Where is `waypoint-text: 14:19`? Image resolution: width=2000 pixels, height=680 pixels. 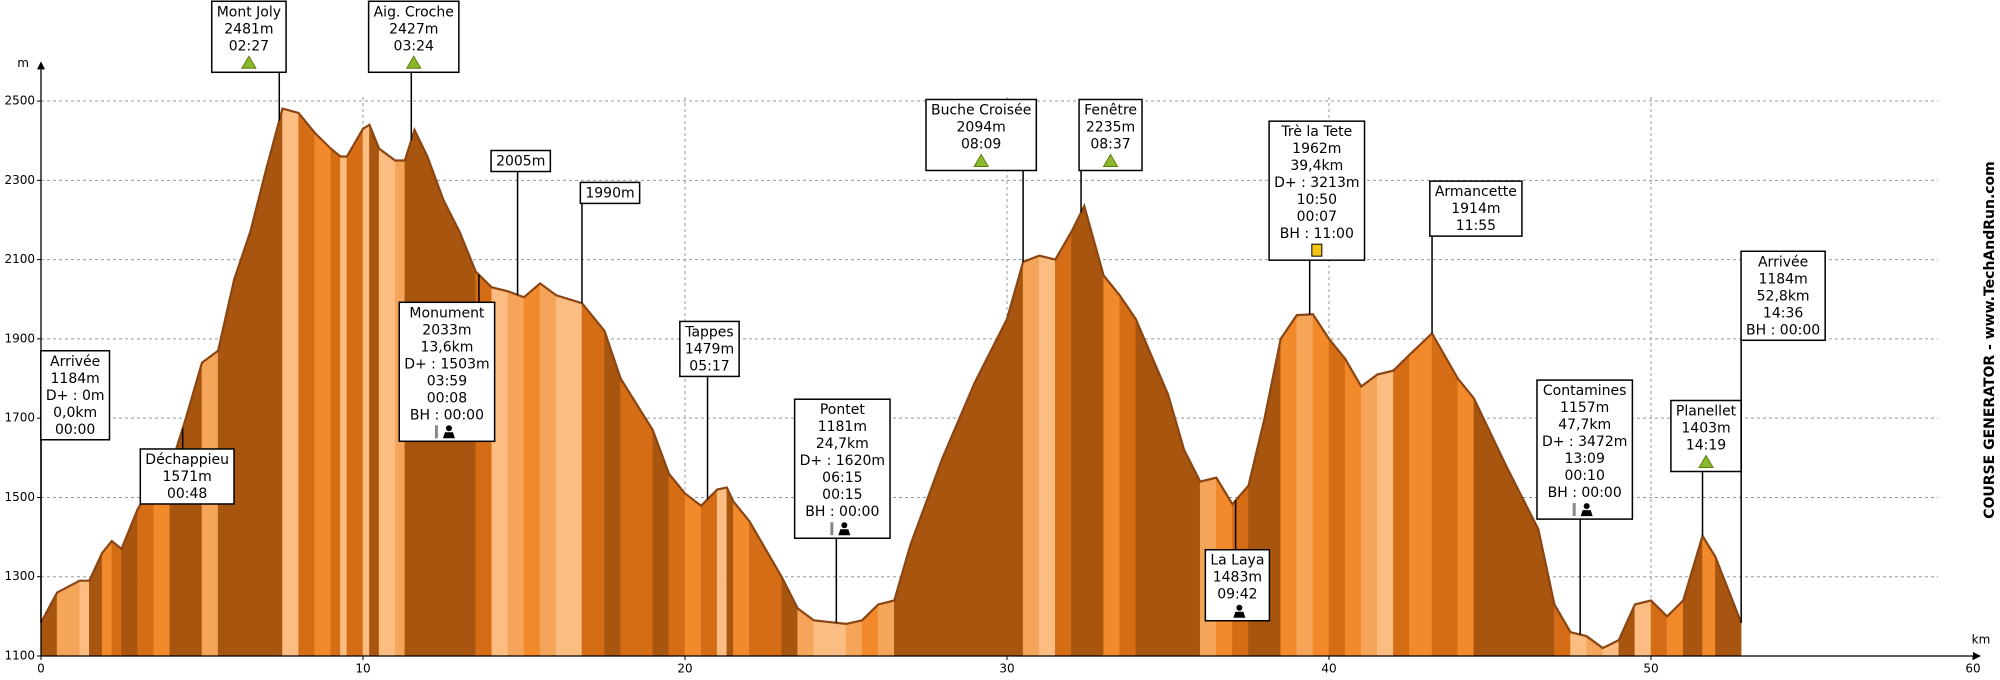
waypoint-text: 14:19 is located at coordinates (1706, 446).